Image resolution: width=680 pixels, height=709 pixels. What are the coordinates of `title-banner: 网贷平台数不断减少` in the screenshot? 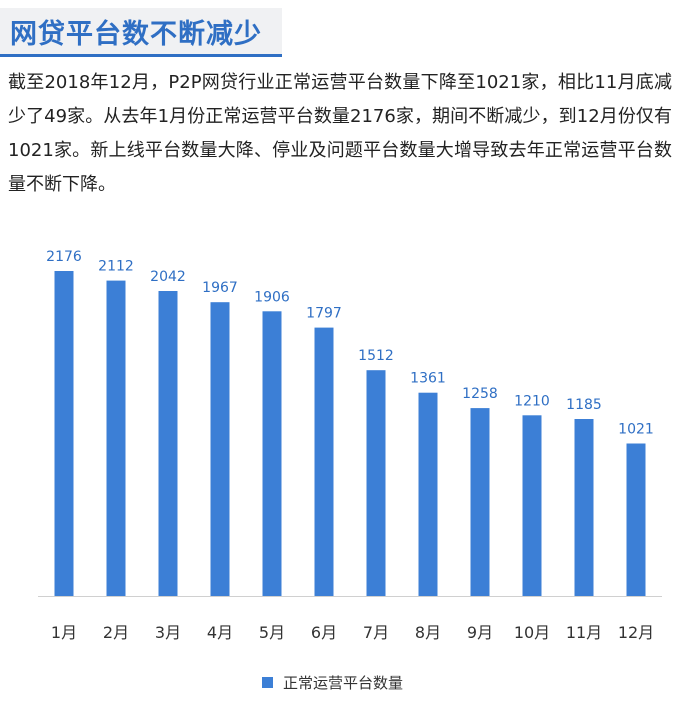 It's located at (340, 33).